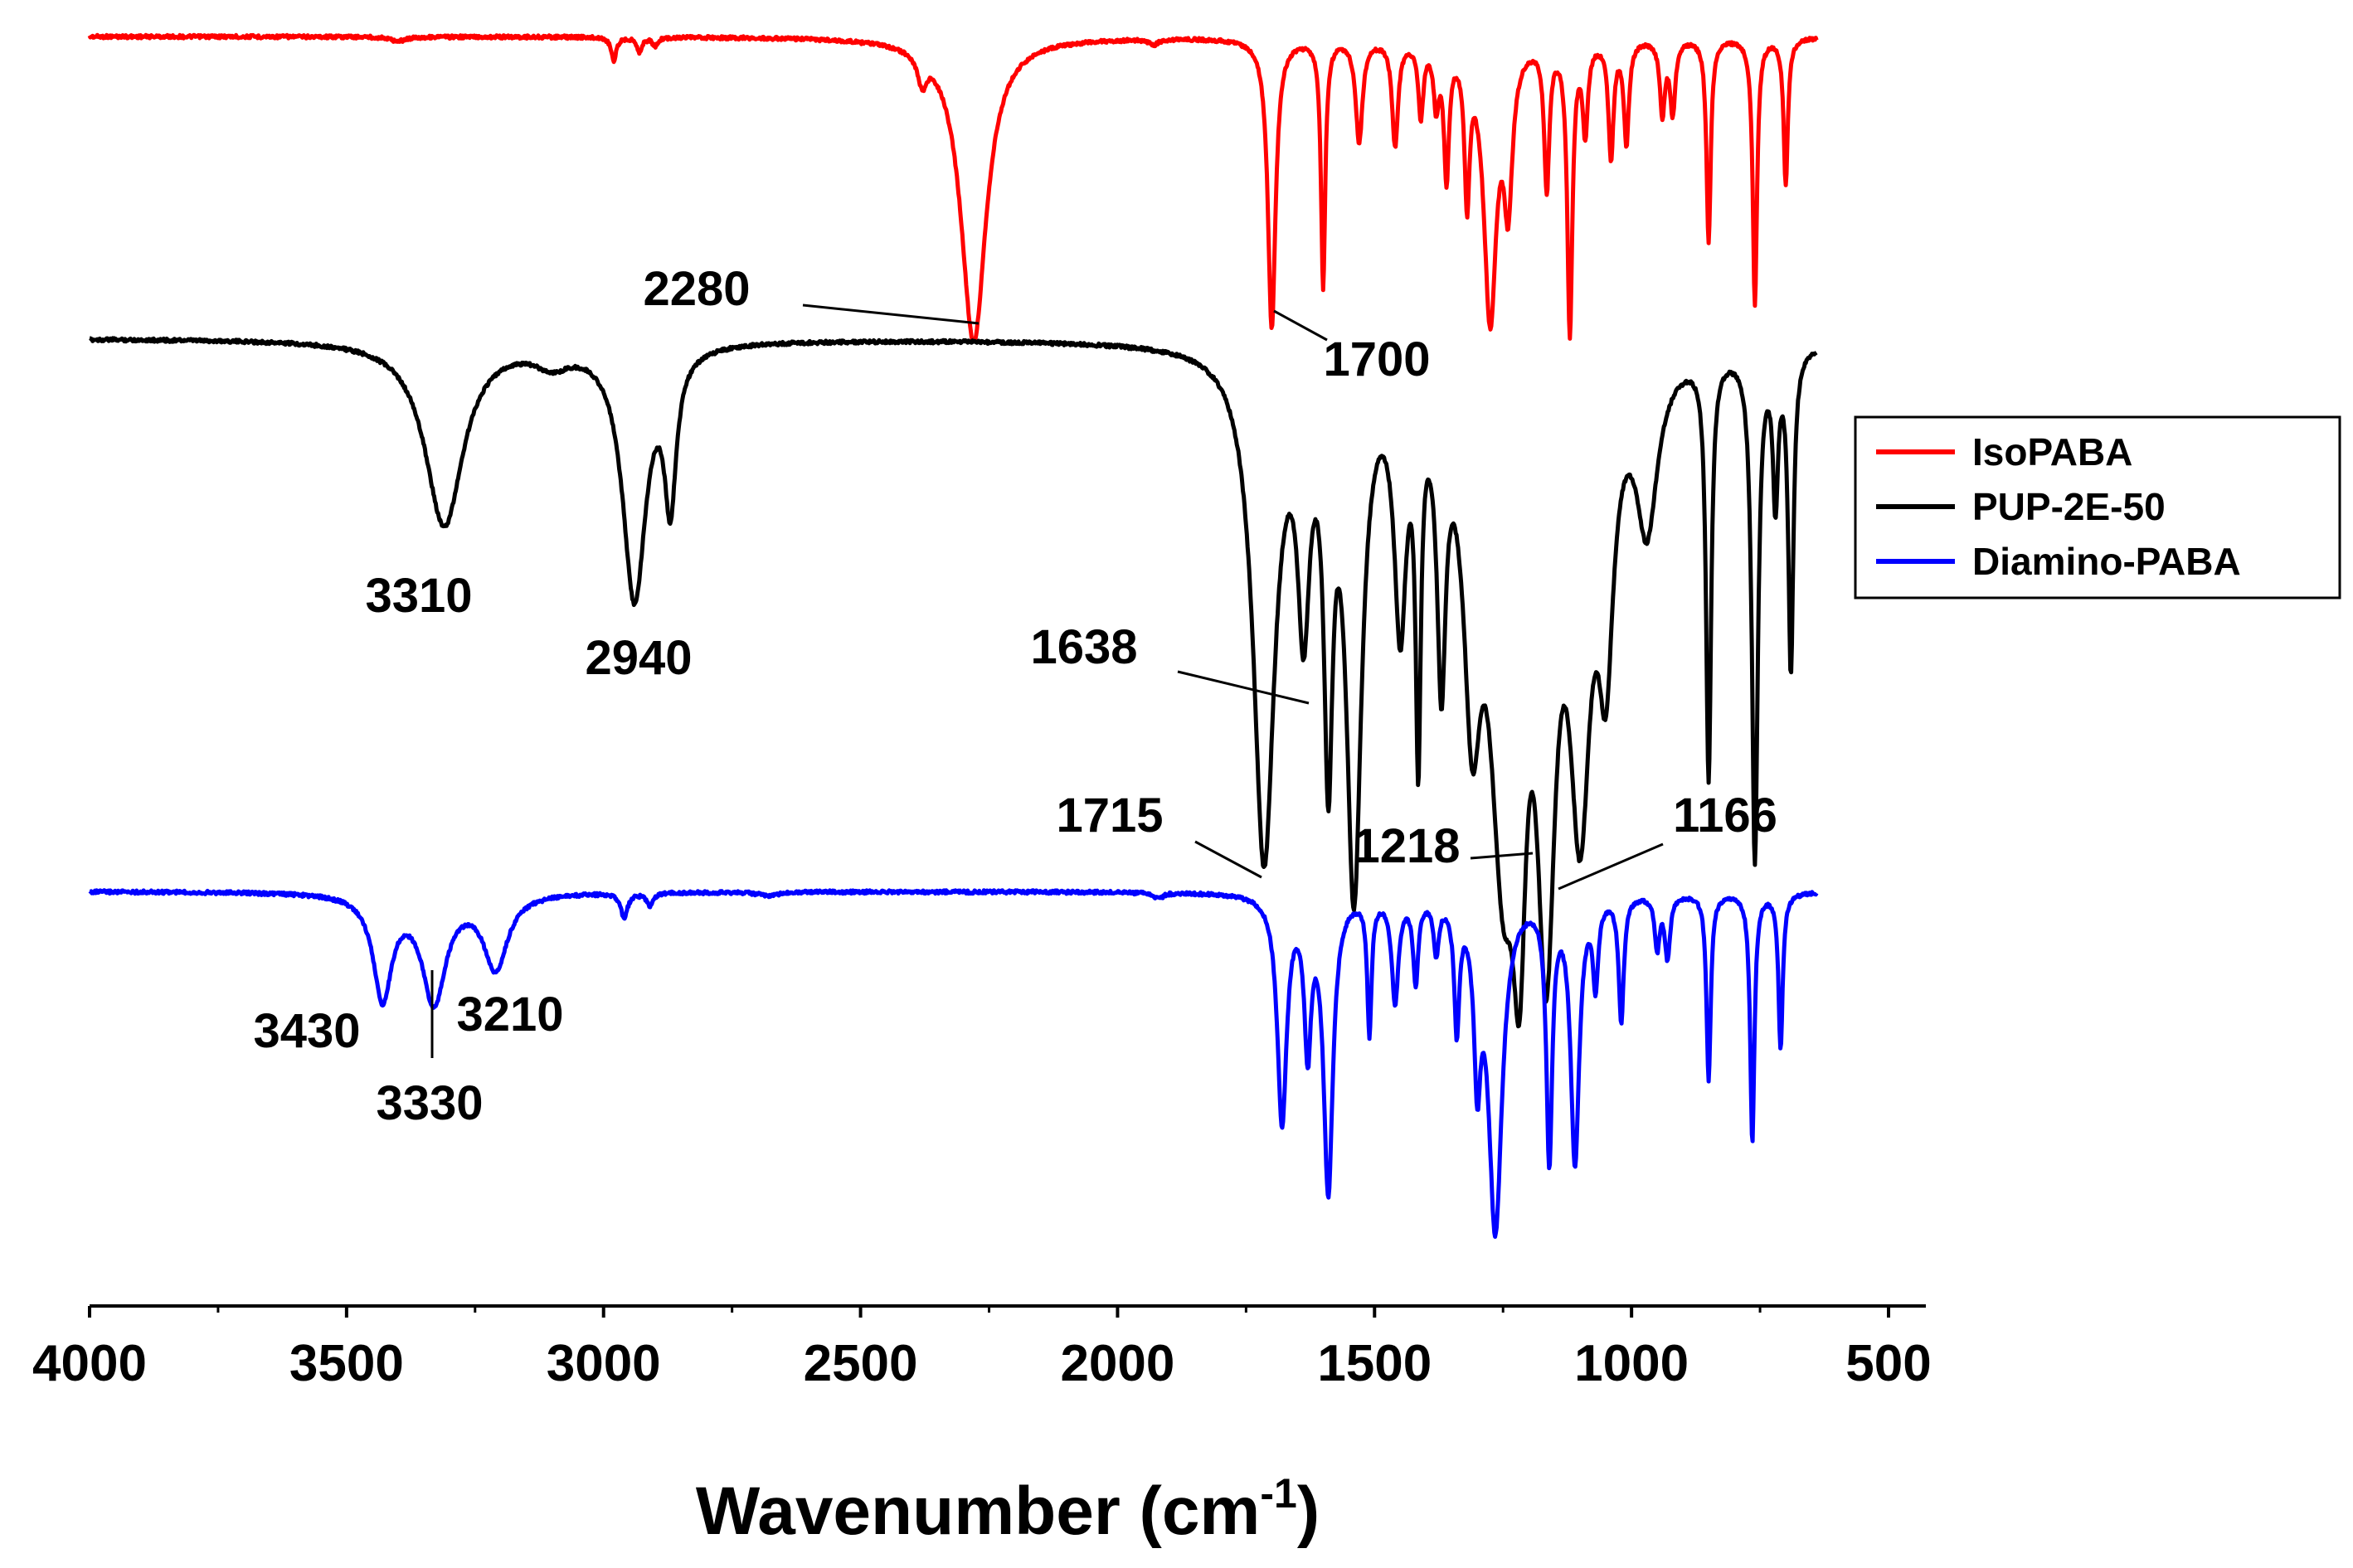  What do you see at coordinates (429, 1103) in the screenshot?
I see `peak-label-3330: 3330` at bounding box center [429, 1103].